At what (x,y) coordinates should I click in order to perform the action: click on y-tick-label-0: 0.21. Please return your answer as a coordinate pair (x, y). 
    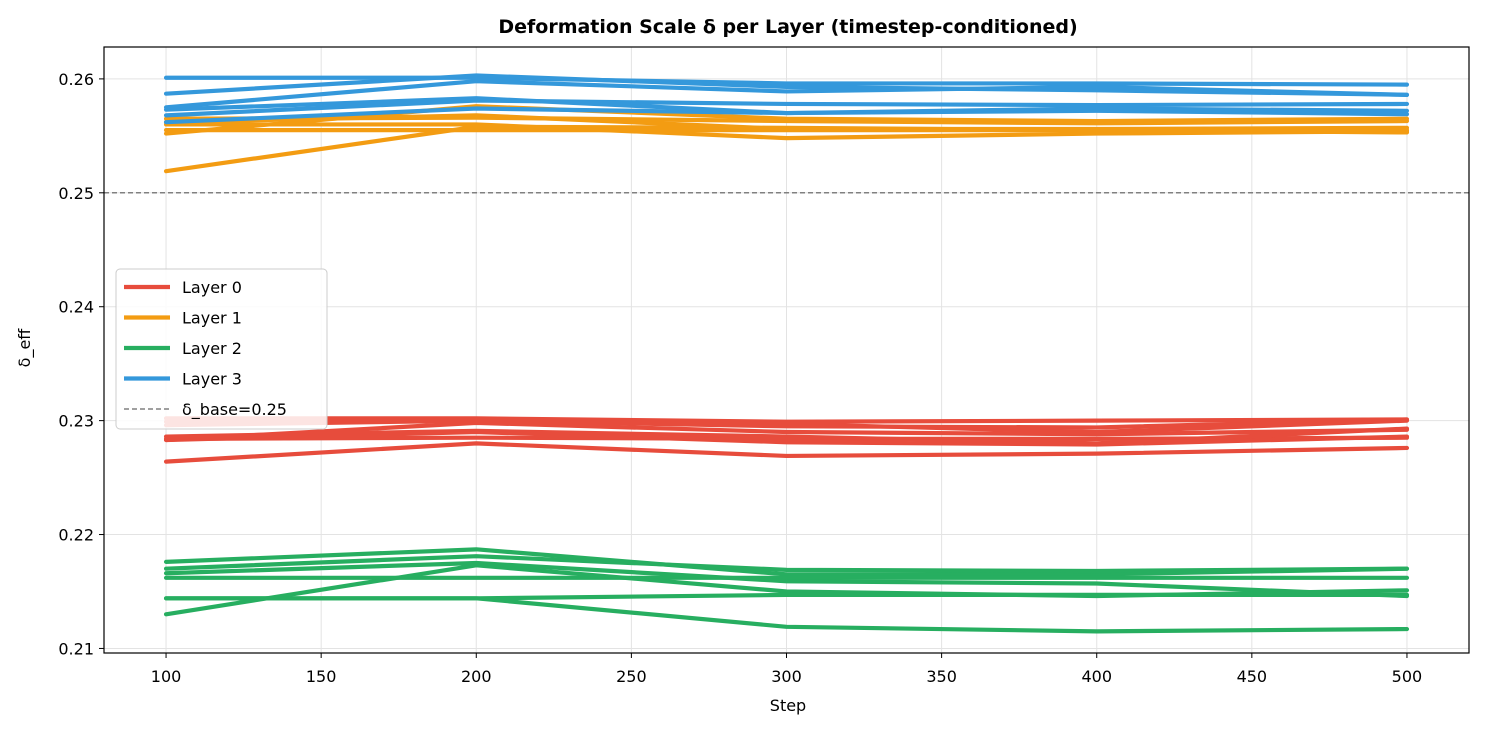
    Looking at the image, I should click on (76, 648).